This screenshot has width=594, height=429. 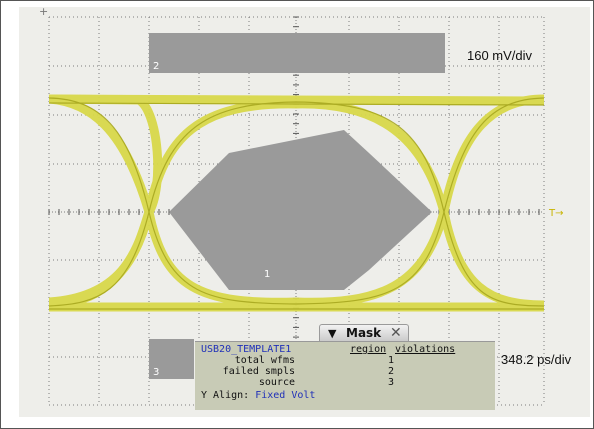 What do you see at coordinates (276, 382) in the screenshot?
I see `stat-label: source` at bounding box center [276, 382].